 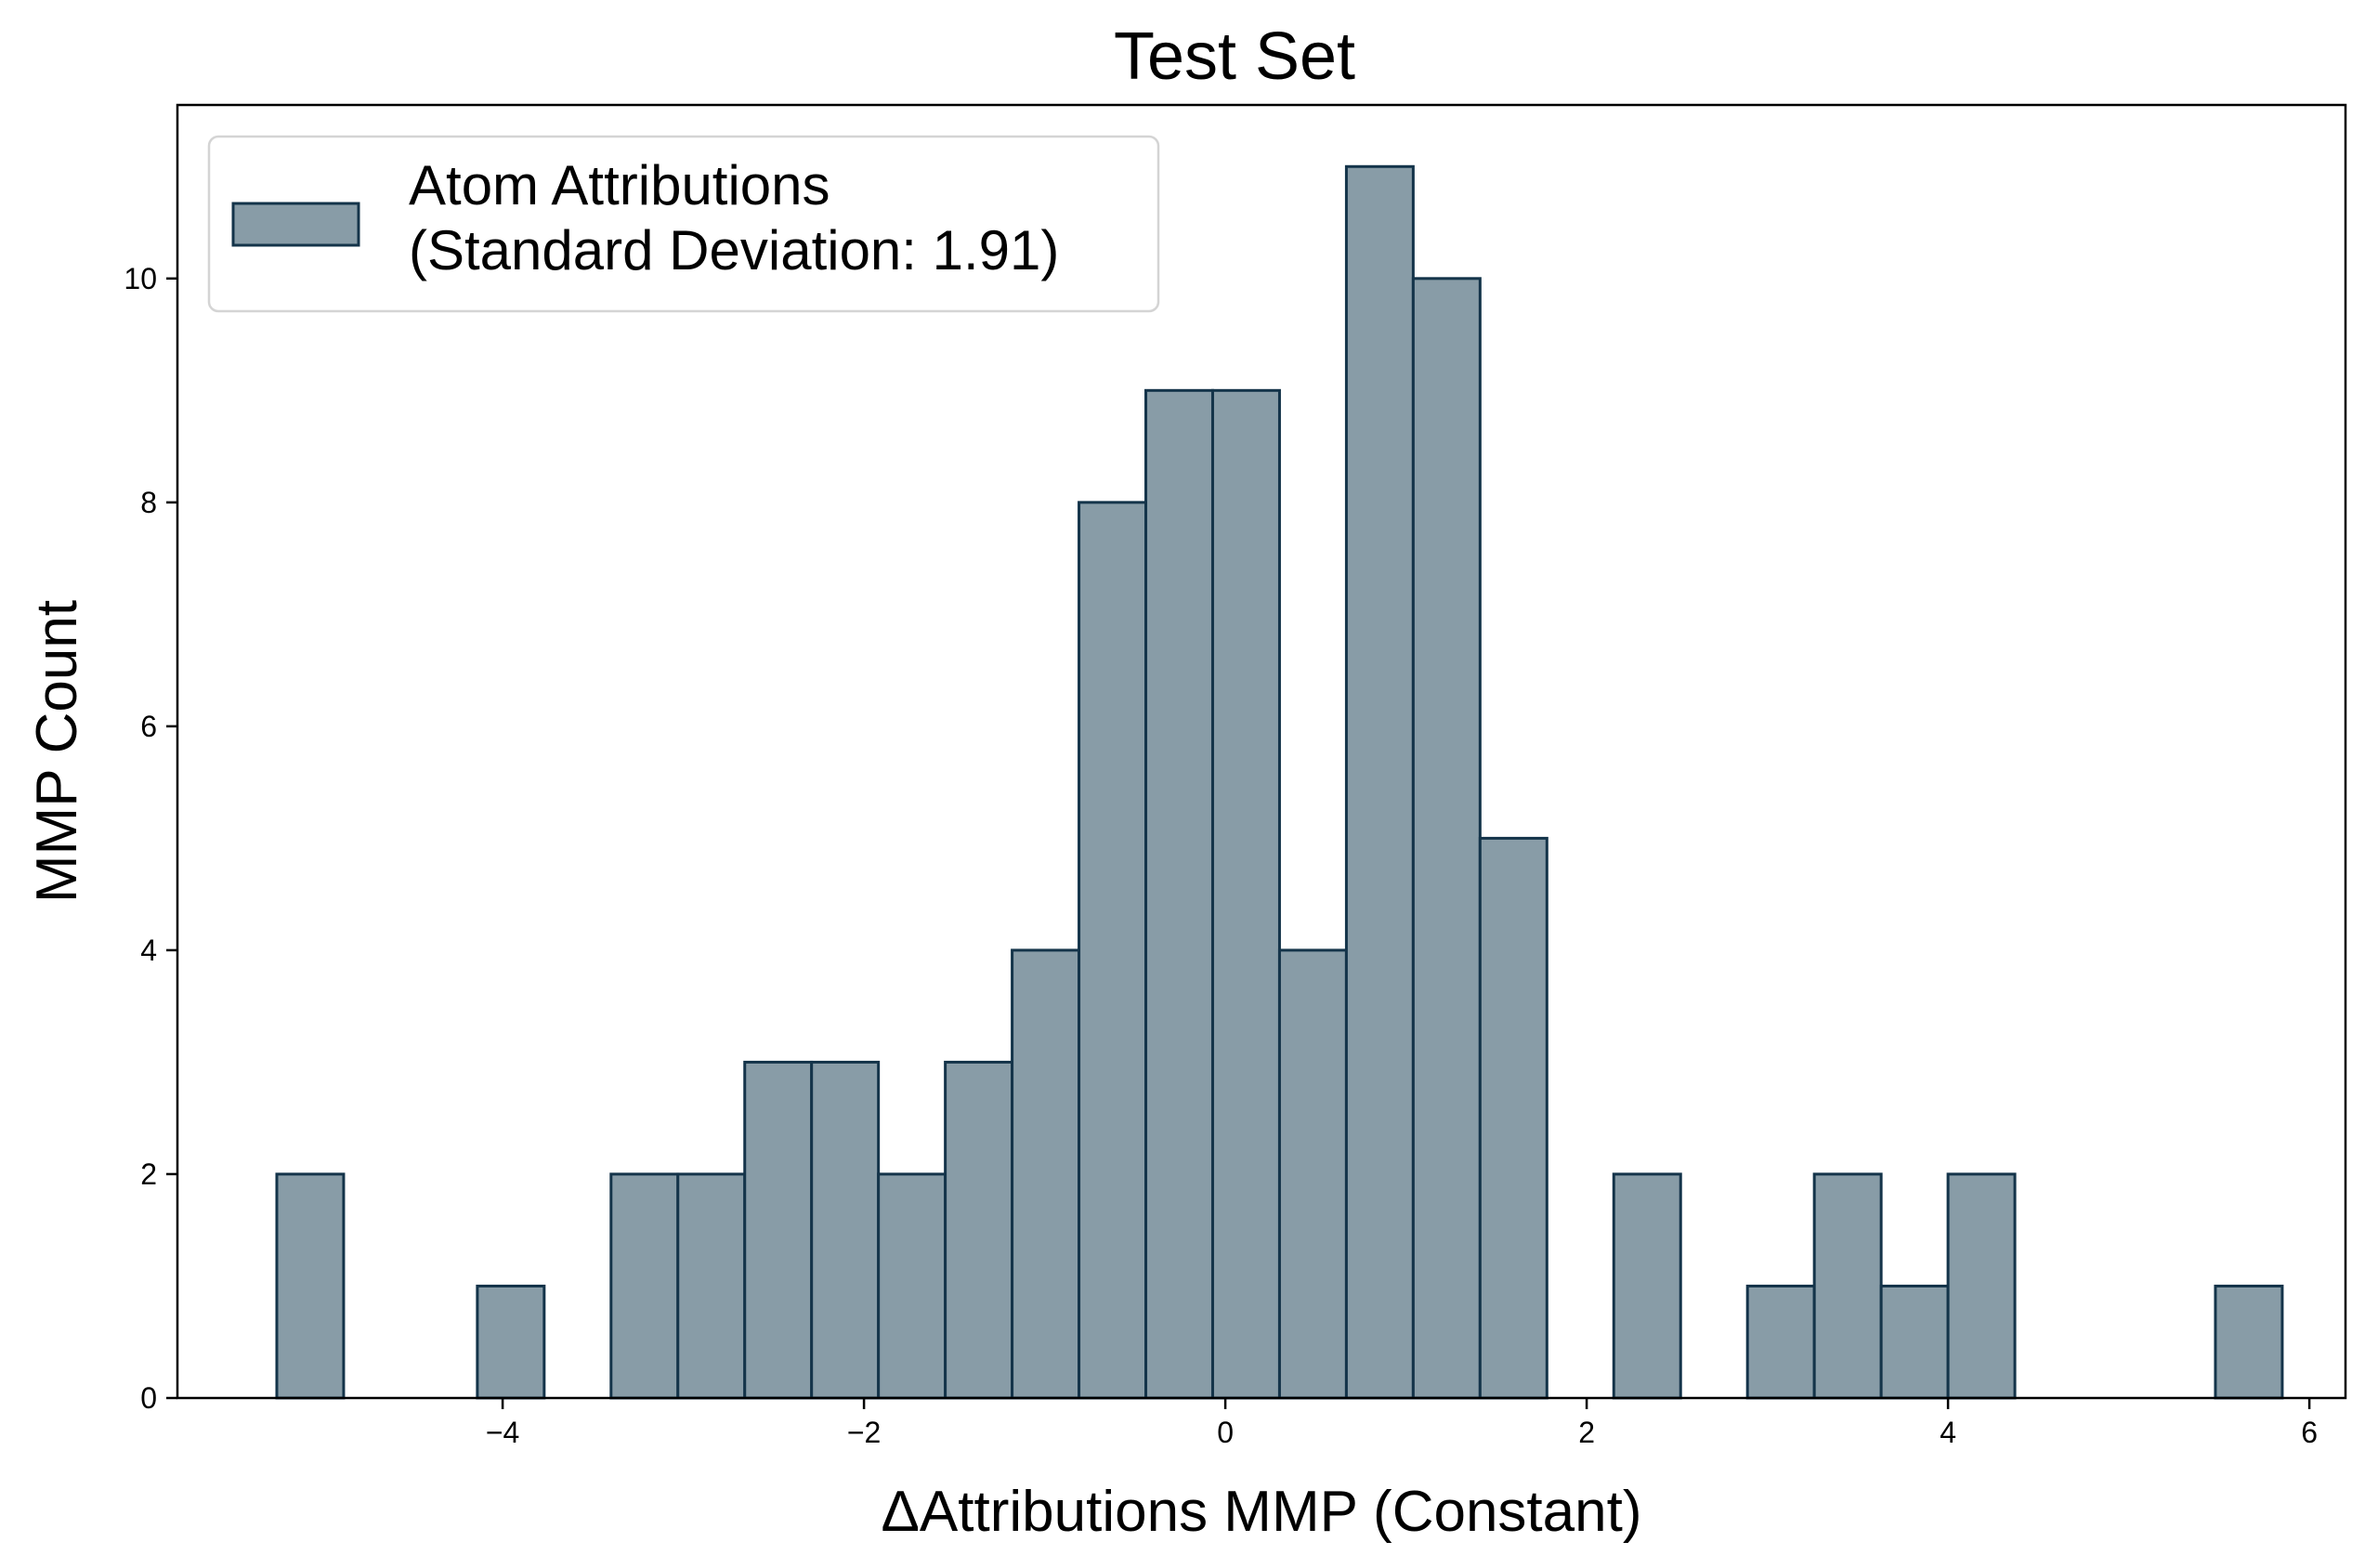 What do you see at coordinates (150, 838) in the screenshot?
I see `y-axis-ticks: 0 2 4 6 8 10` at bounding box center [150, 838].